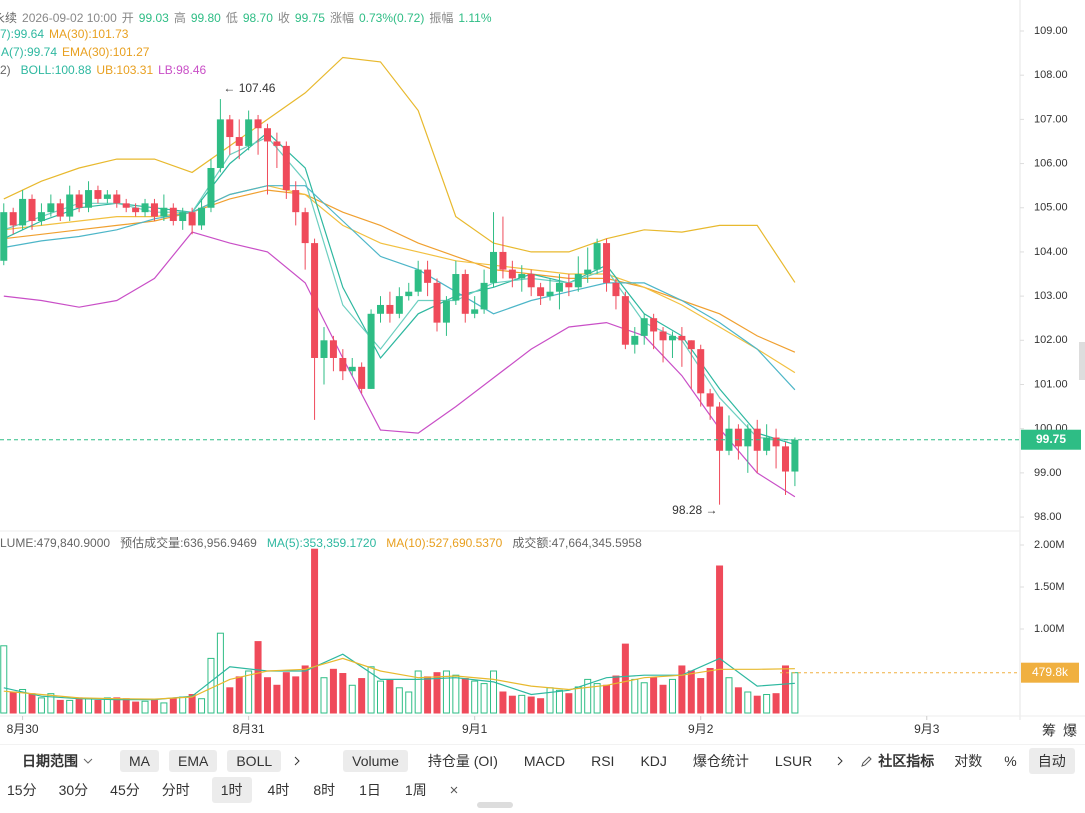 The image size is (1085, 813). Describe the element at coordinates (125, 70) in the screenshot. I see `legend: UB:103.31` at that location.